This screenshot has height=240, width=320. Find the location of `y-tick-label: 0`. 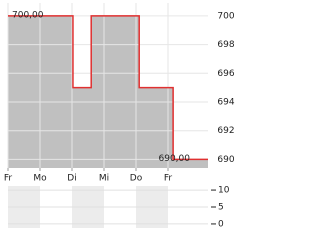

y-tick-label: 0 is located at coordinates (221, 224).